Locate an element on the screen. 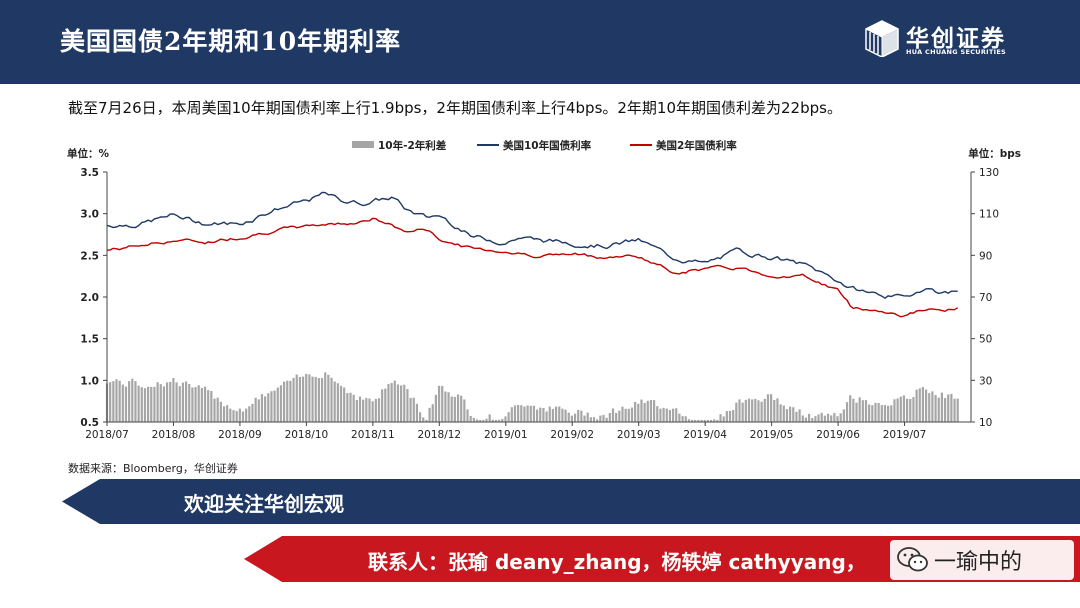 This screenshot has width=1080, height=608. wechat-watermark: 一瑜中的 is located at coordinates (982, 560).